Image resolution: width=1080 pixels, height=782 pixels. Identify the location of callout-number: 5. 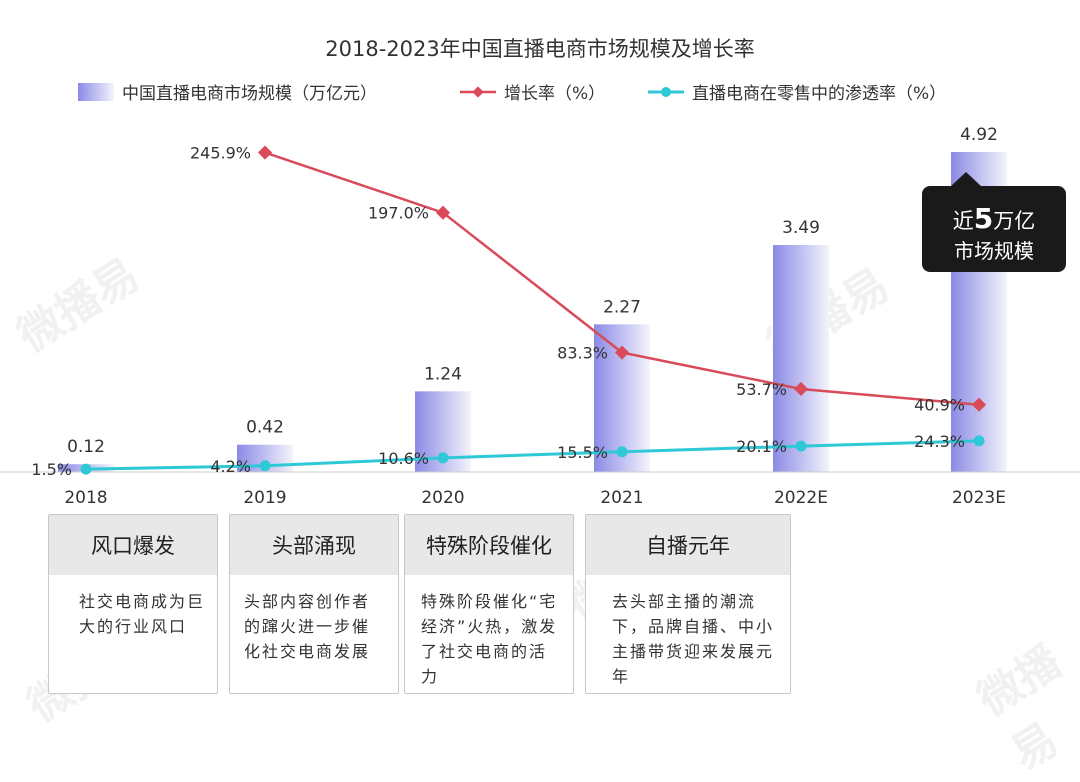
(983, 218).